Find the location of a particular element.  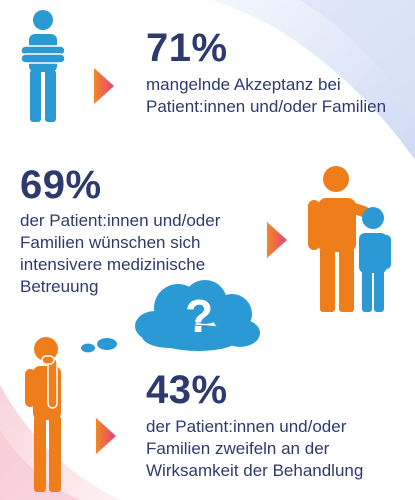

question-mark: ? is located at coordinates (199, 316).